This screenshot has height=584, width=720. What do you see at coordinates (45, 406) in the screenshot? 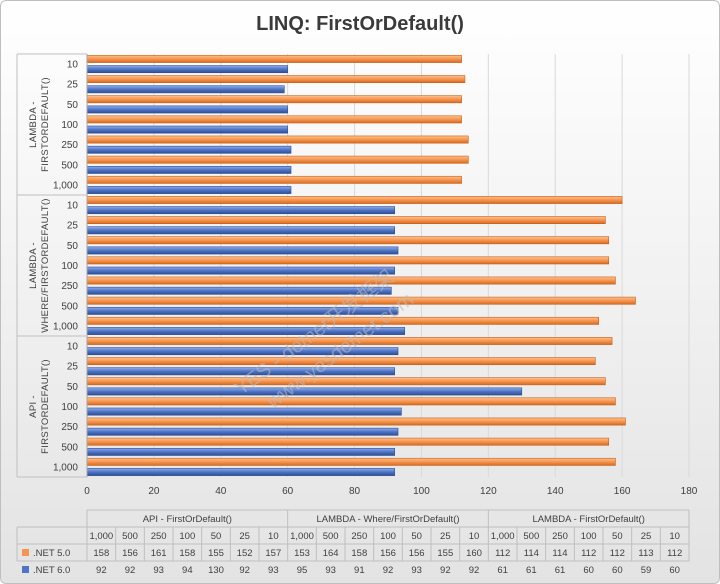
I see `group-label-line: FIRSTORDEFAULT()` at bounding box center [45, 406].